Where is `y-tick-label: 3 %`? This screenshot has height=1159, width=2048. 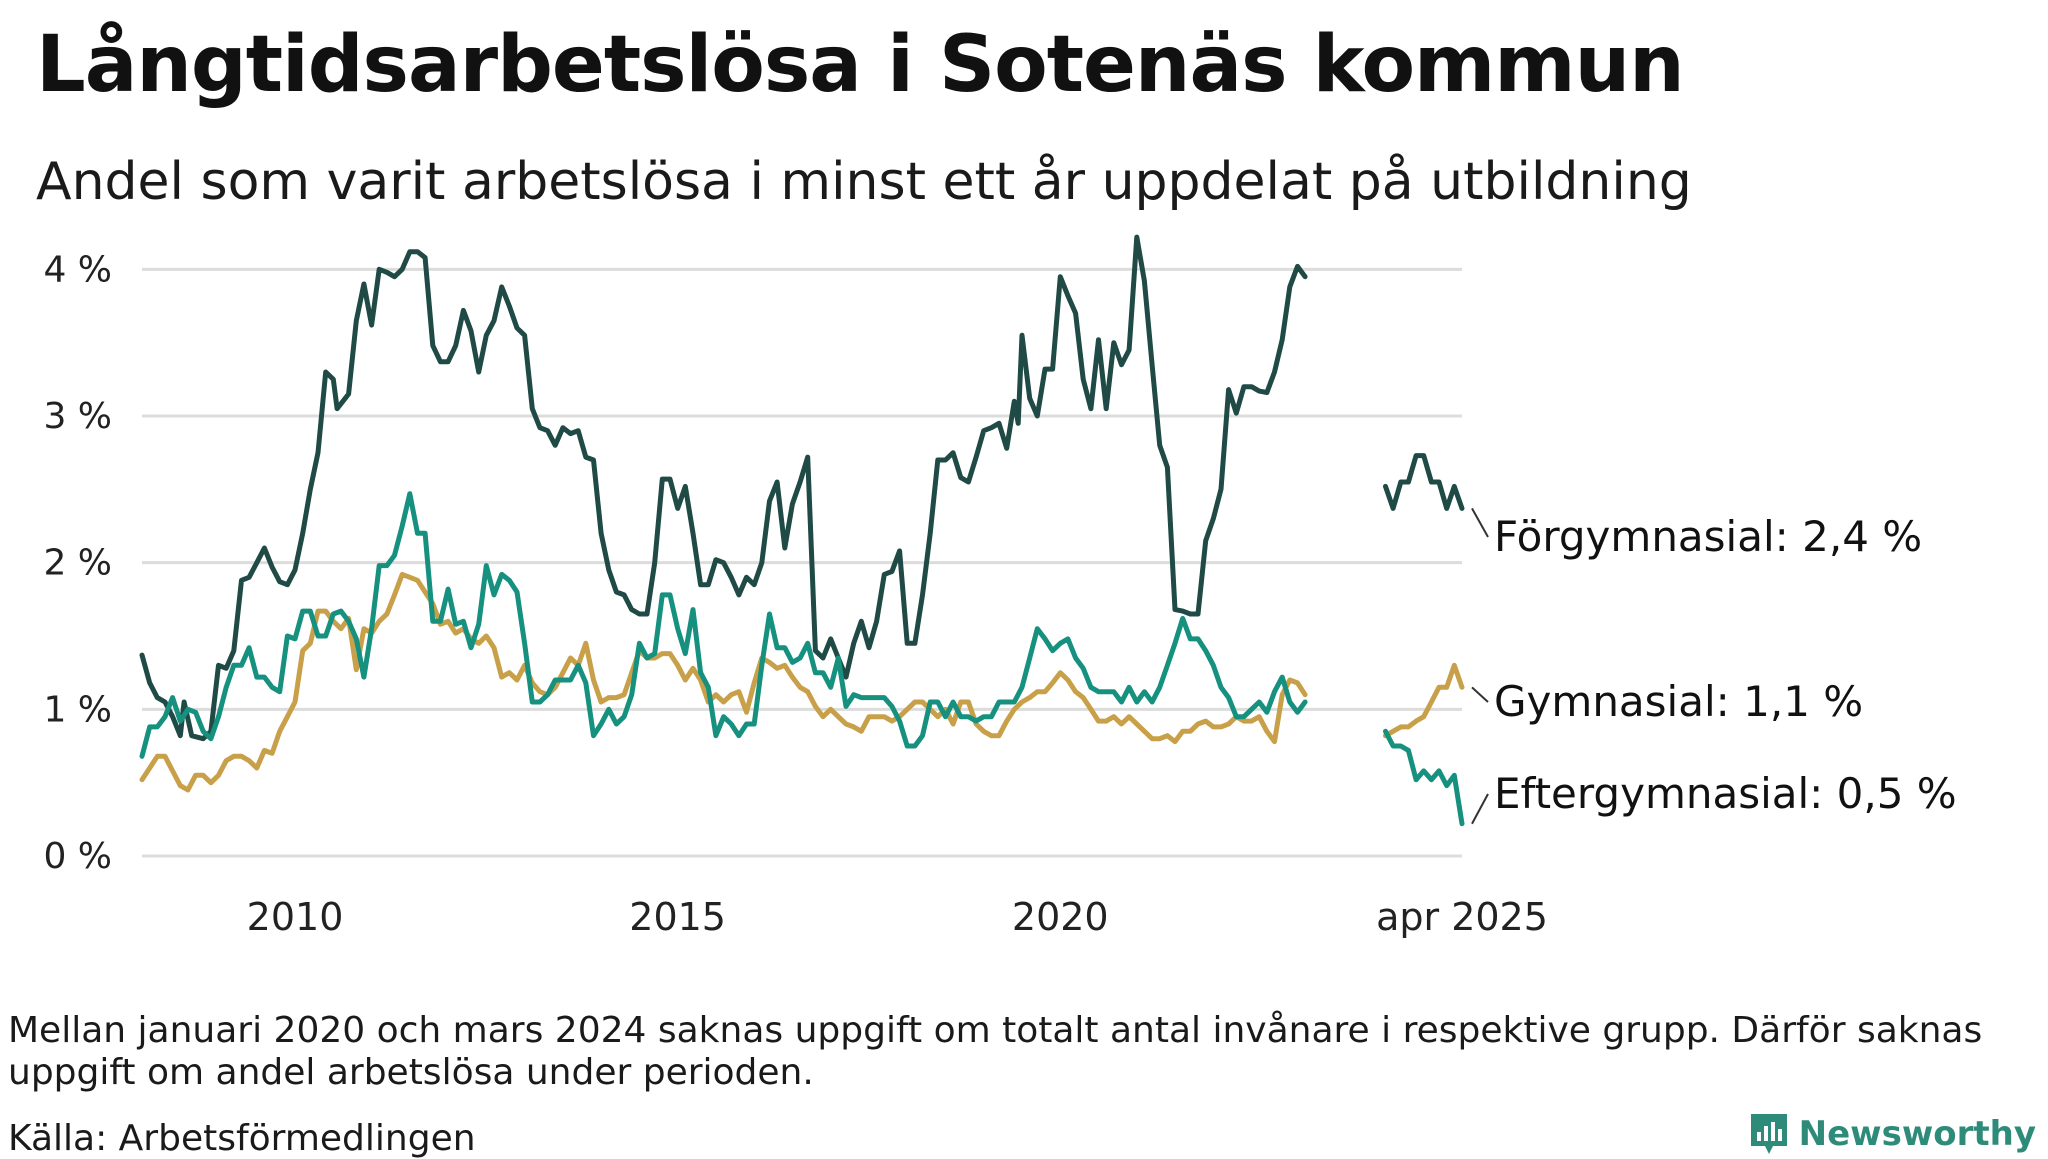 y-tick-label: 3 % is located at coordinates (77, 416).